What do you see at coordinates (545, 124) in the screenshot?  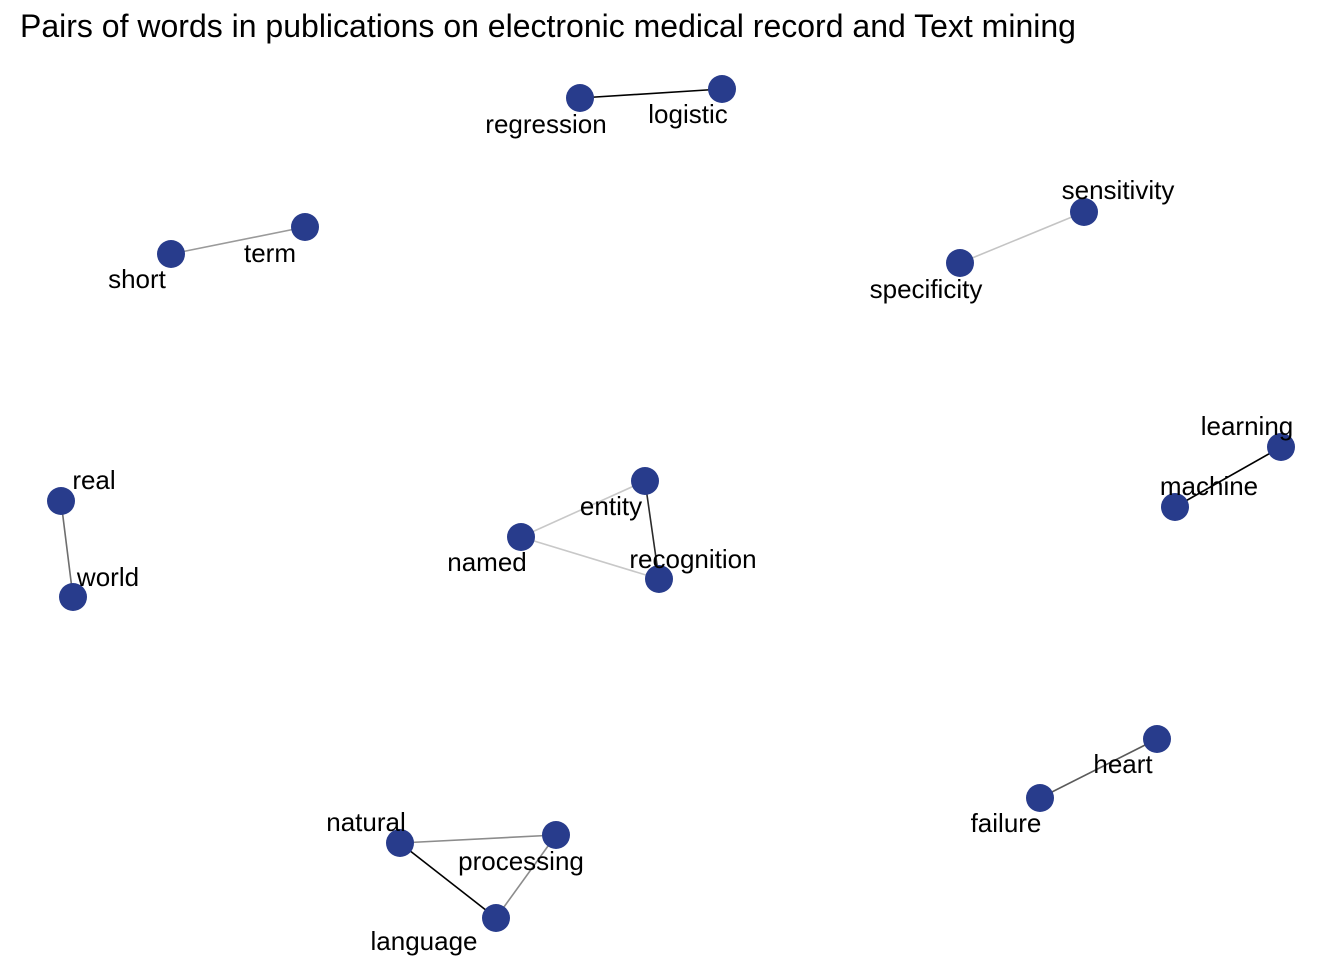 I see `node-label-regression: regression` at bounding box center [545, 124].